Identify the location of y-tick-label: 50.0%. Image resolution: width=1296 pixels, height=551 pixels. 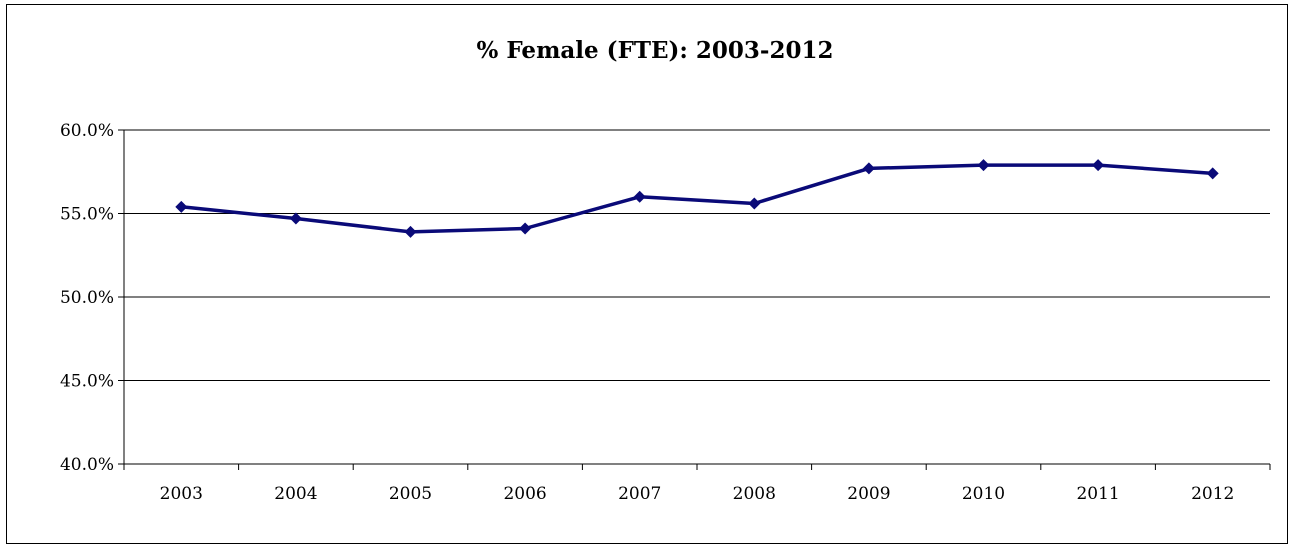
(87, 298).